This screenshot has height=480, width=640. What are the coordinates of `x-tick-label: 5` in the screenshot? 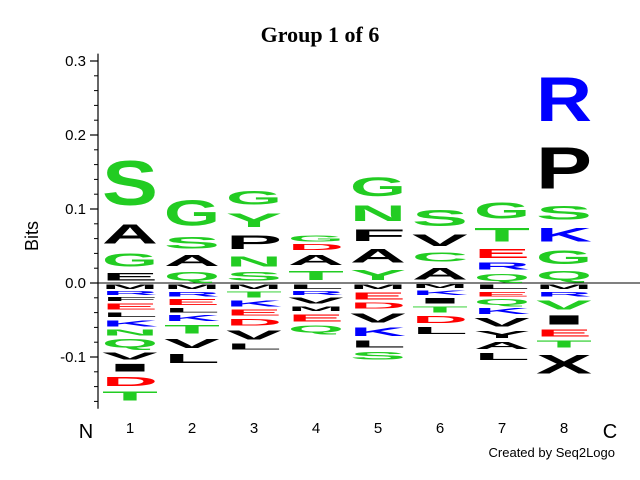 It's located at (378, 428).